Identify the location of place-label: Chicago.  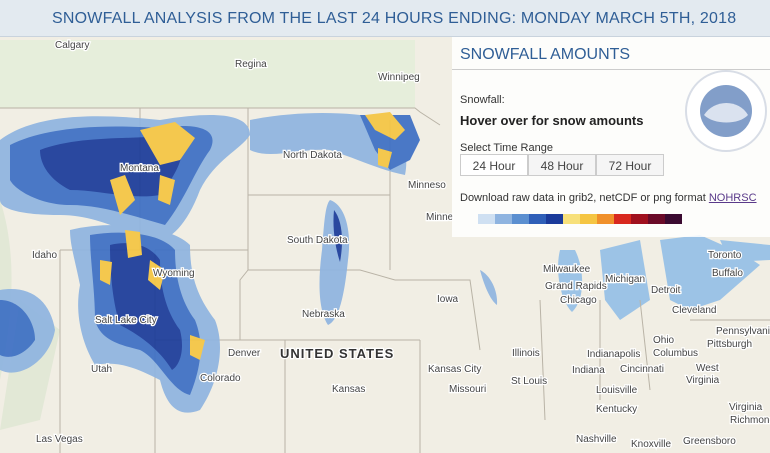
(578, 300).